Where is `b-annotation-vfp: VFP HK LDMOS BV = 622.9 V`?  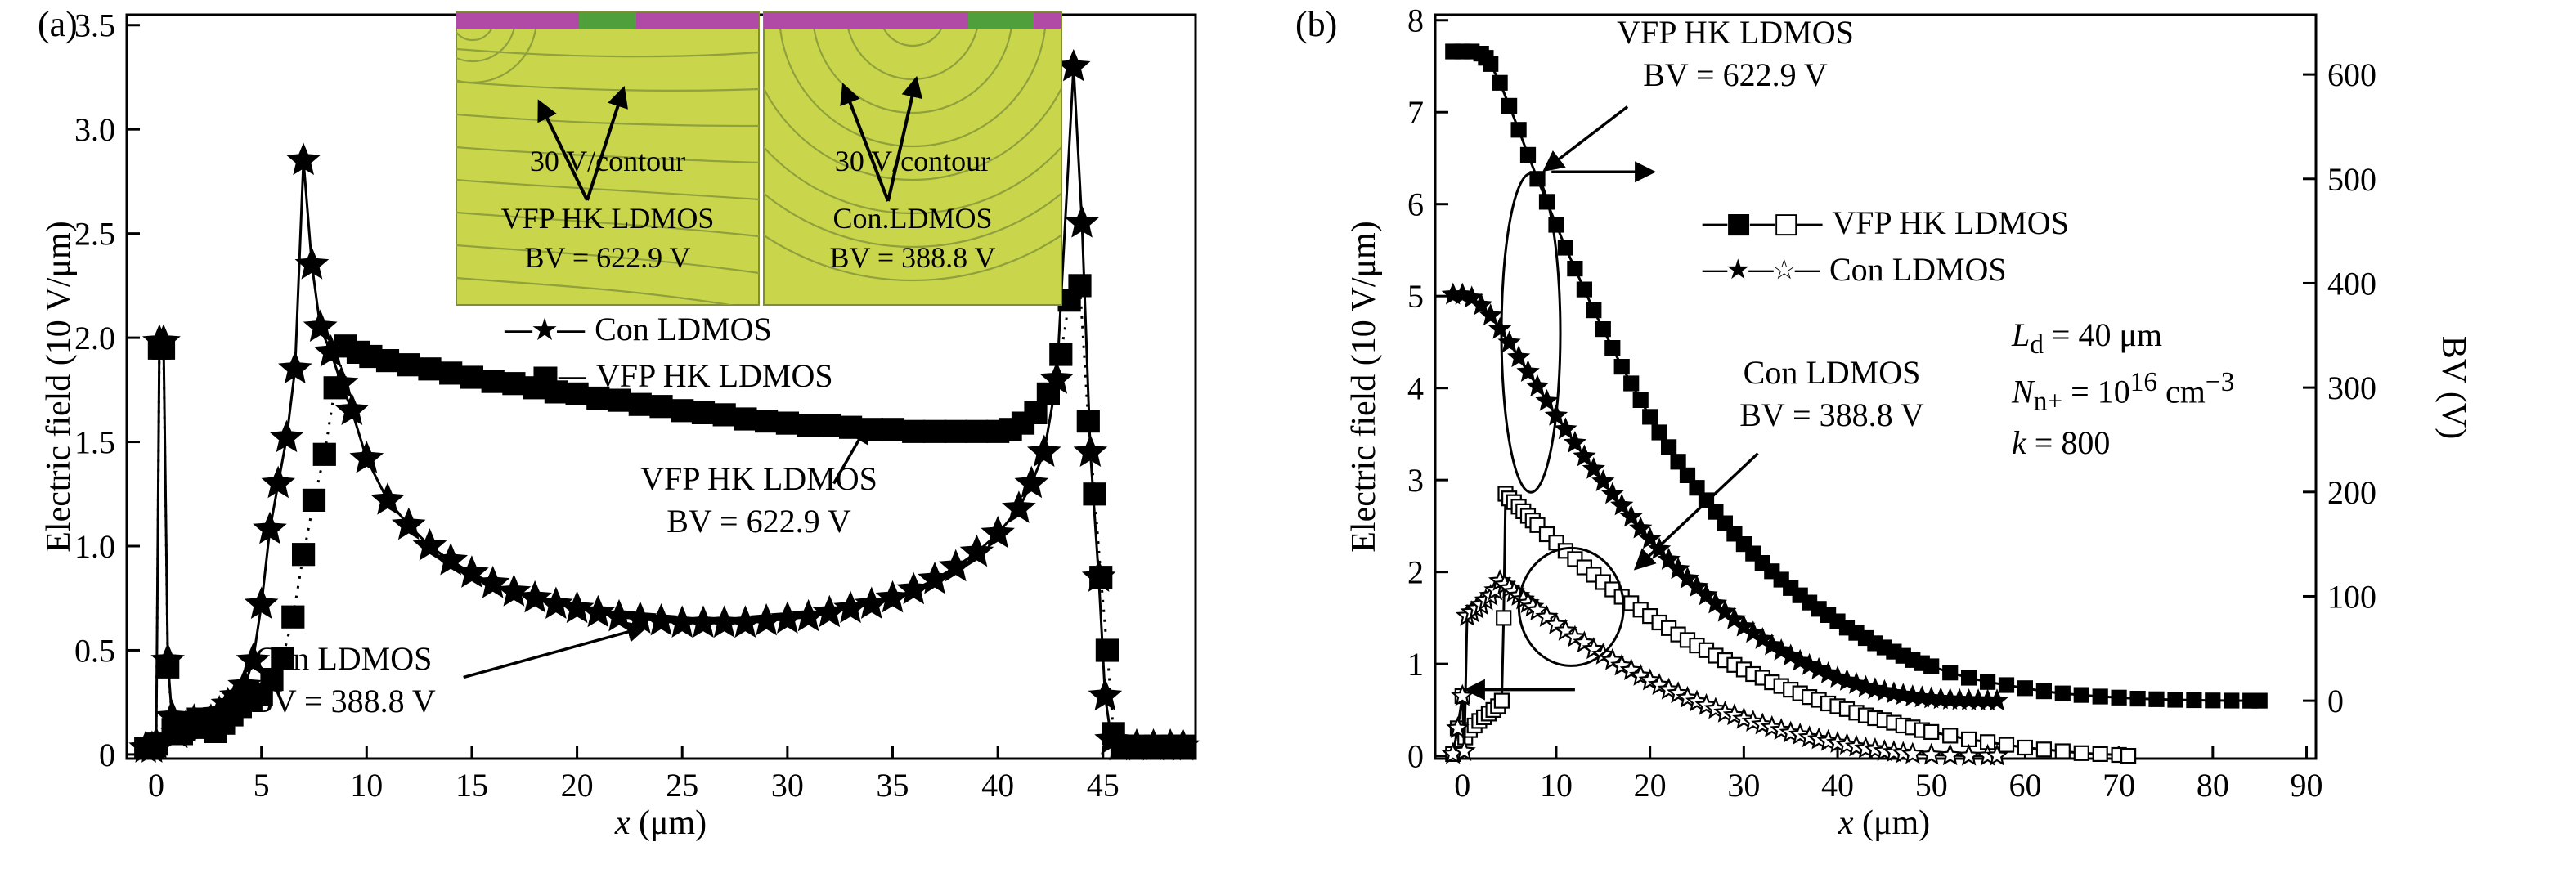
b-annotation-vfp: VFP HK LDMOS BV = 622.9 V is located at coordinates (1736, 54).